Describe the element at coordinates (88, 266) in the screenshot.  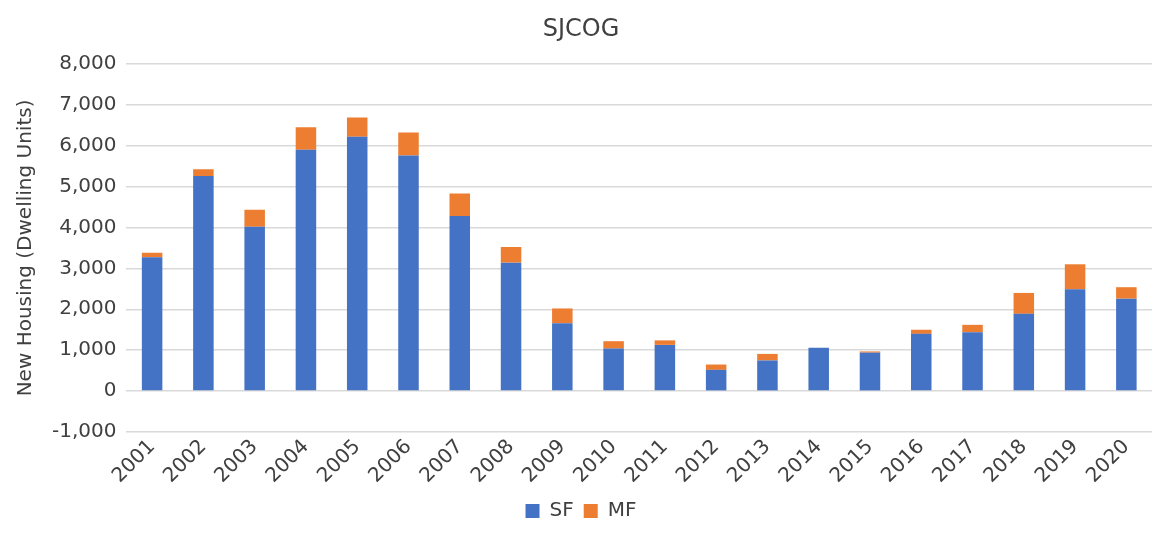
I see `y-tick-label: 3,000` at that location.